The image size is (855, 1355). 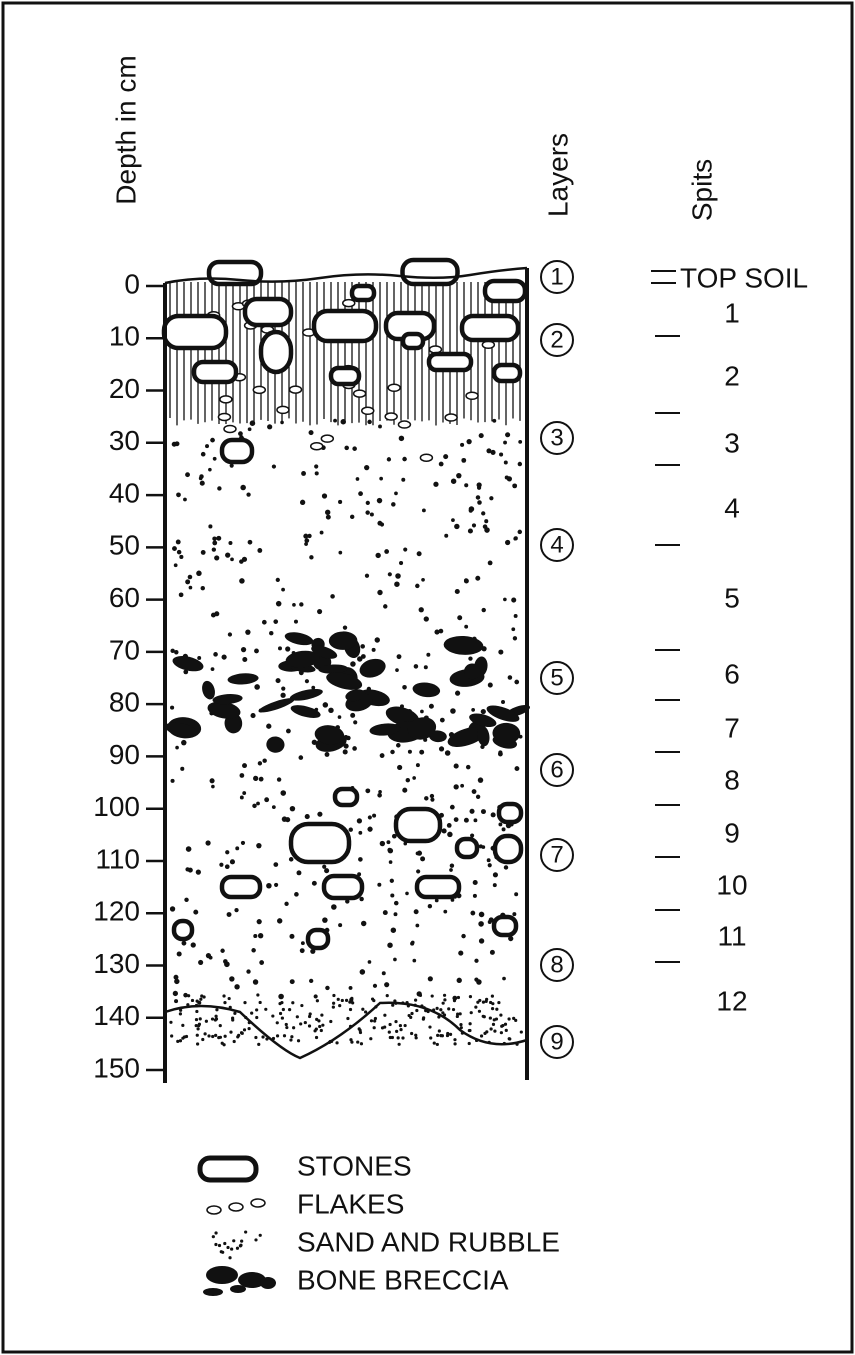 What do you see at coordinates (224, 710) in the screenshot?
I see `breccia-blob` at bounding box center [224, 710].